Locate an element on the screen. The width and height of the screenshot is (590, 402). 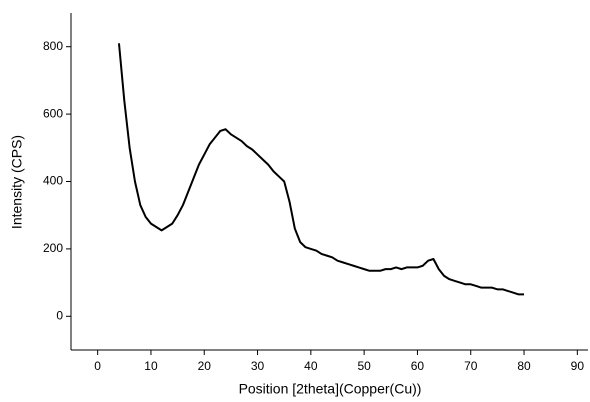
x-tick-label: 60 is located at coordinates (418, 366).